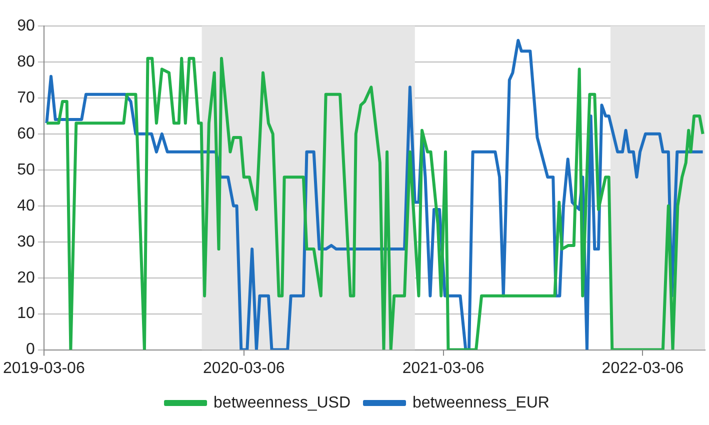  I want to click on y-tick-label: 50, so click(26, 169).